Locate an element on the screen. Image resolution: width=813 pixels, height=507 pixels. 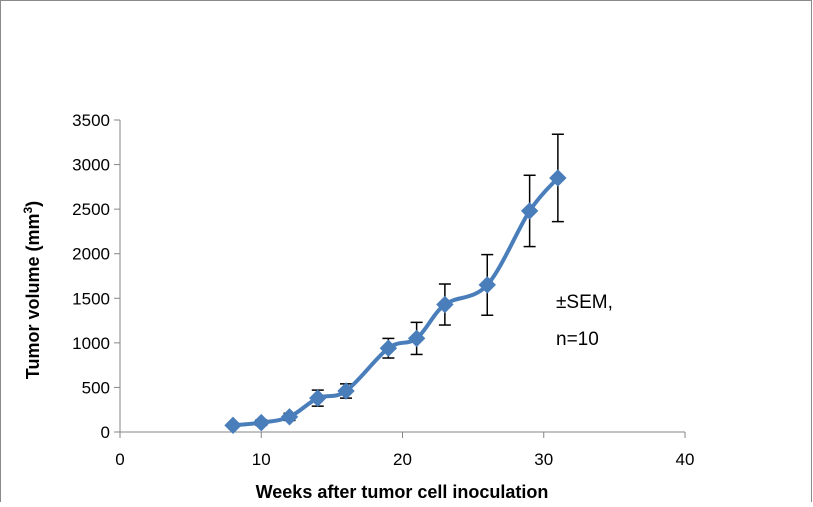
y-tick-label: 0 is located at coordinates (105, 432).